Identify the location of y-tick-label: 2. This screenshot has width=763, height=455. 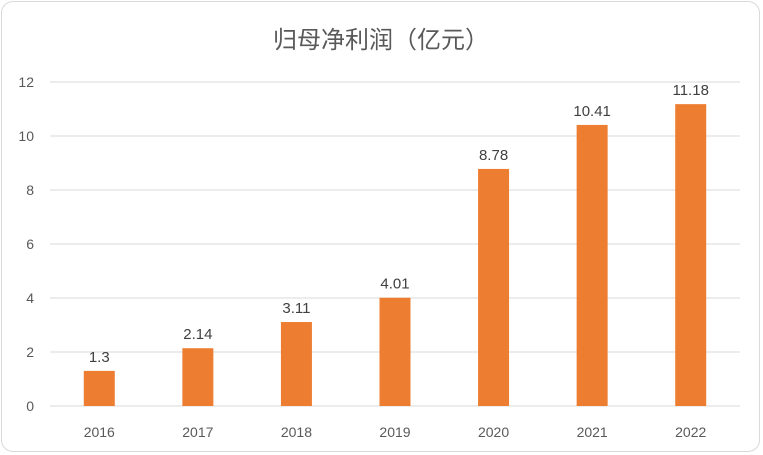
(30, 352).